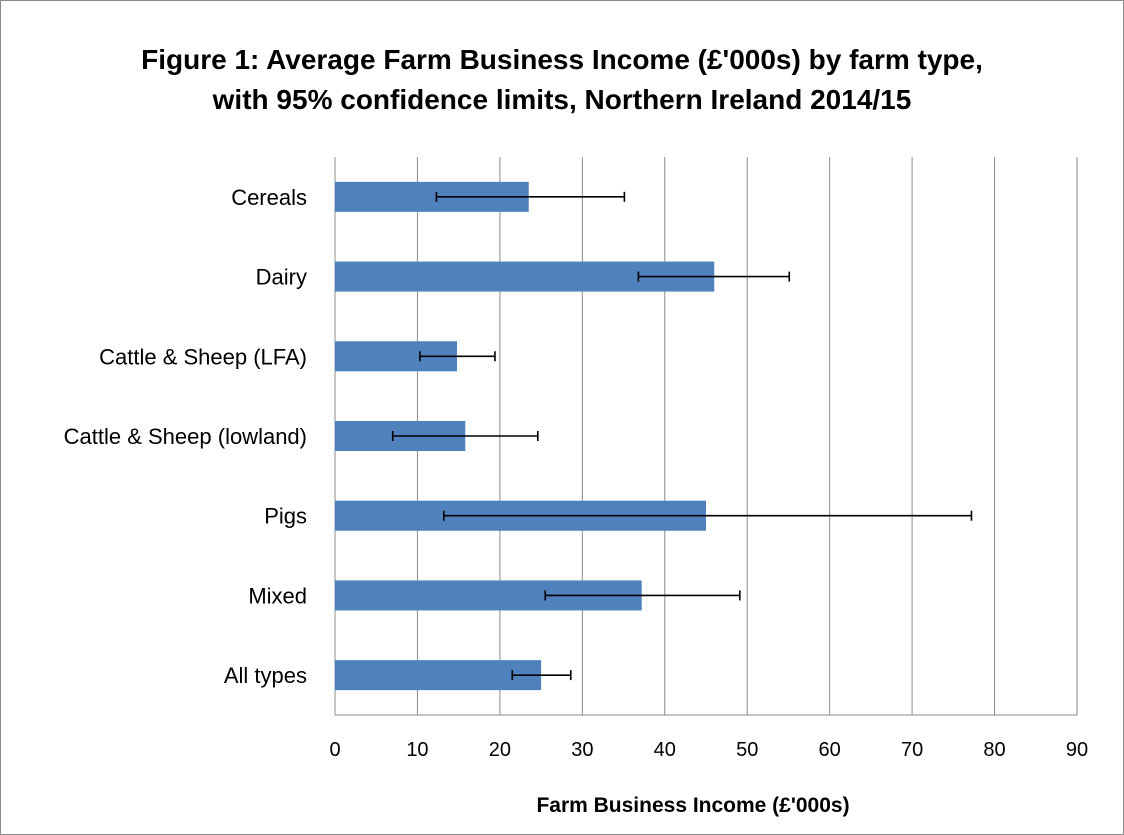 The image size is (1124, 835). Describe the element at coordinates (269, 197) in the screenshot. I see `category-label: Cereals` at that location.